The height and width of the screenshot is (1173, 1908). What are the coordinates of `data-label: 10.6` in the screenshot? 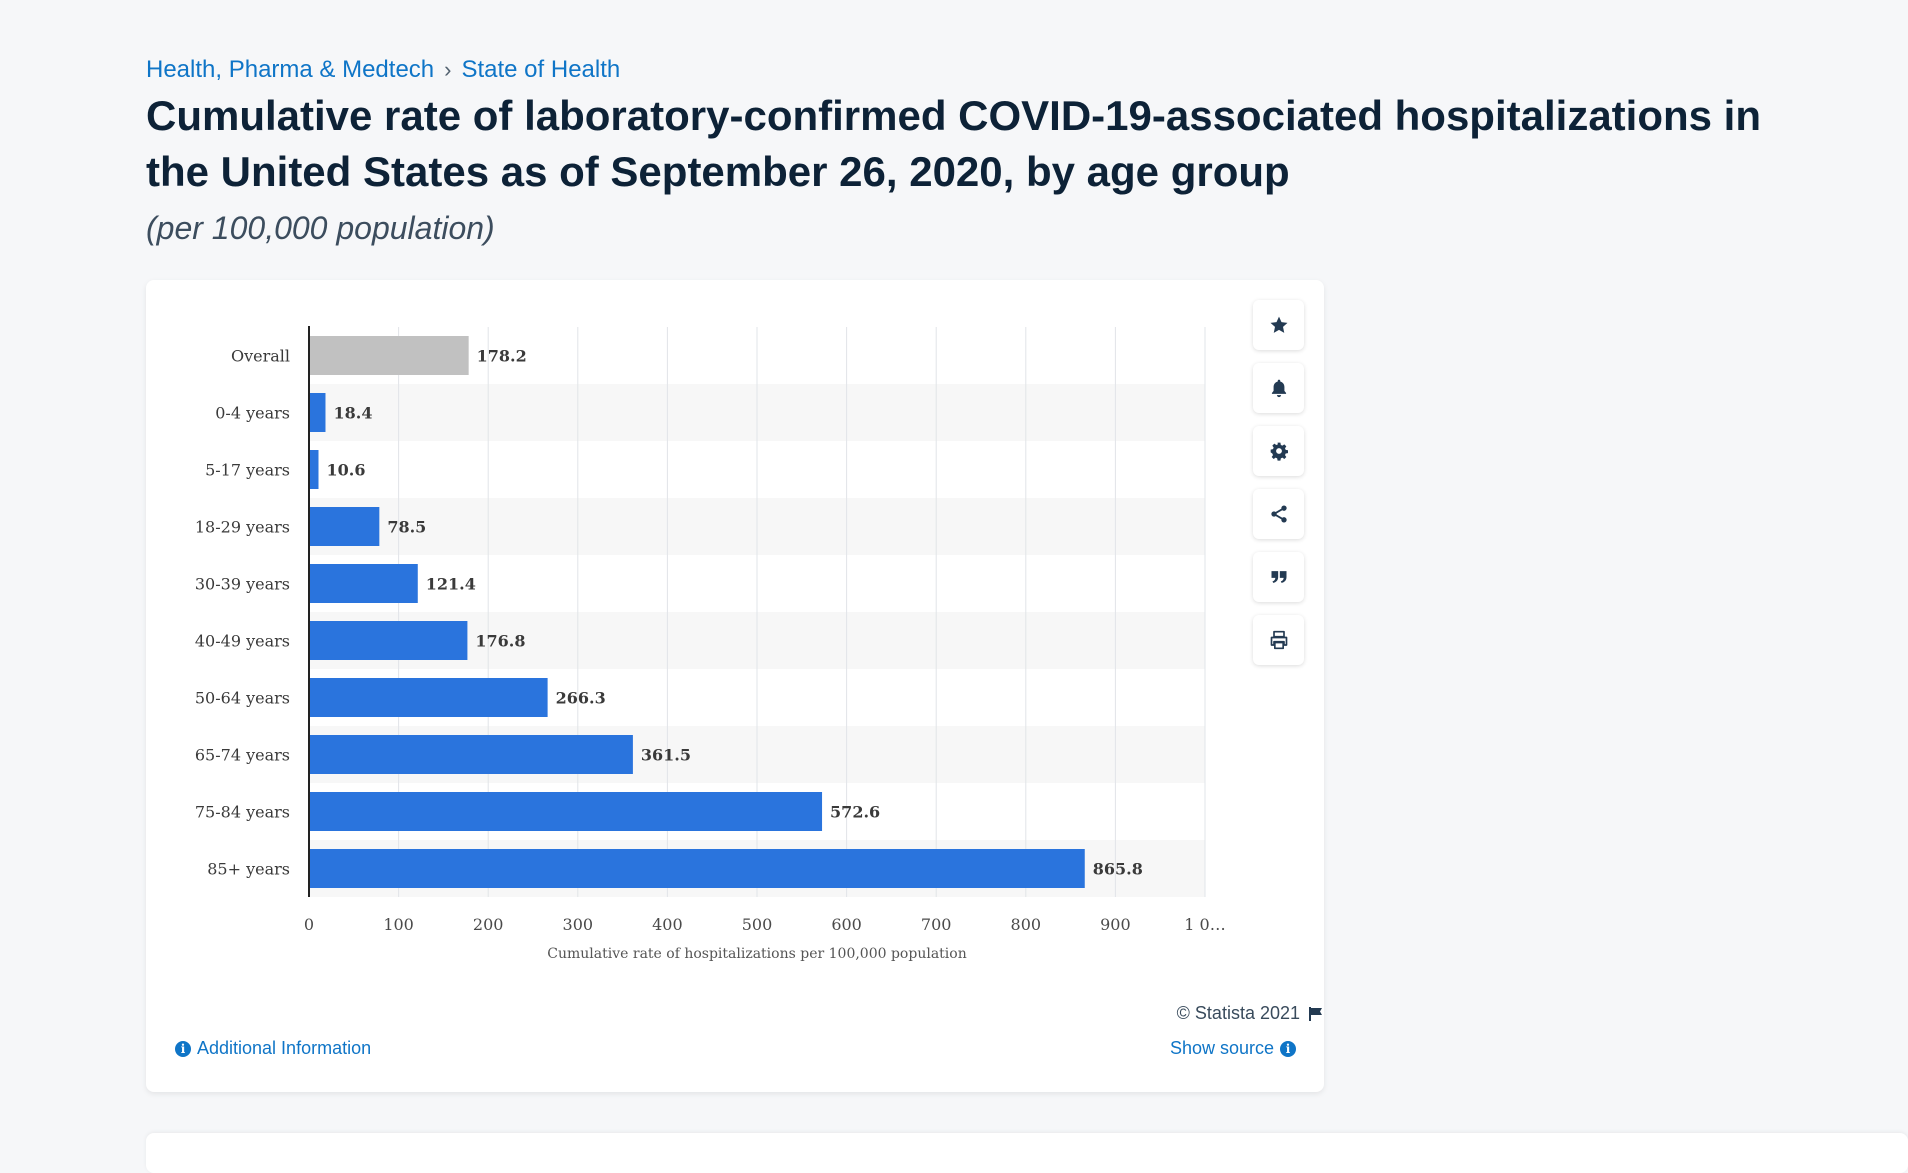 It's located at (345, 470).